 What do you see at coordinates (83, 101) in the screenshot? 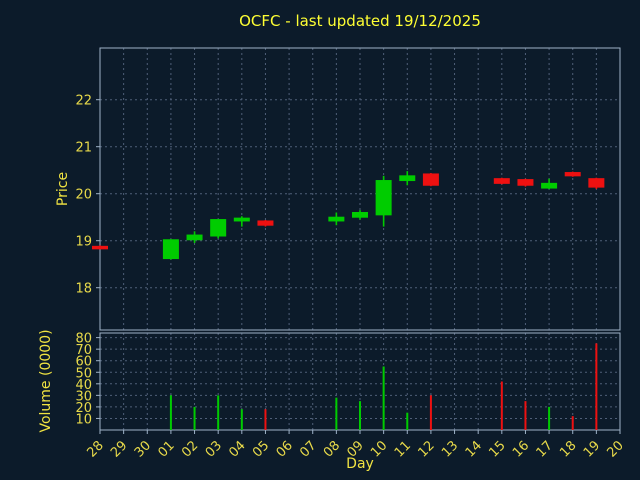
I see `price-tick-label: 22` at bounding box center [83, 101].